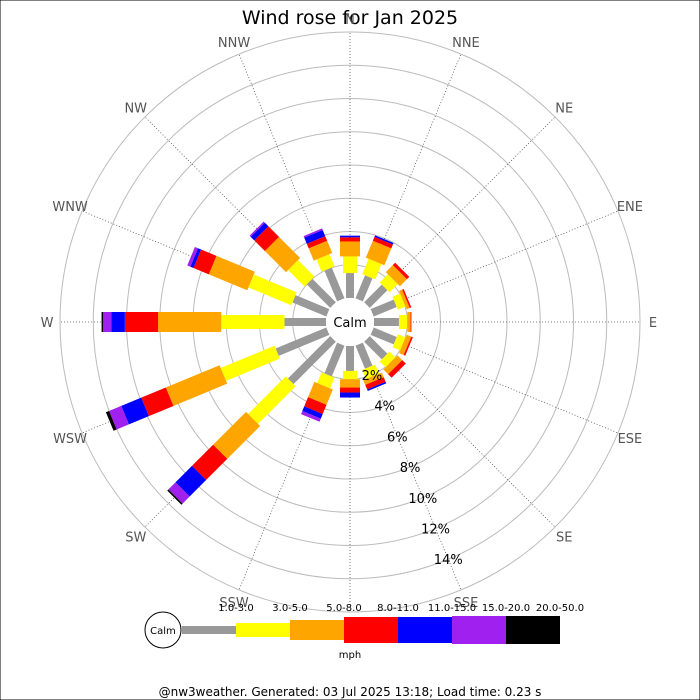  Describe the element at coordinates (393, 322) in the screenshot. I see `bar-e` at that location.